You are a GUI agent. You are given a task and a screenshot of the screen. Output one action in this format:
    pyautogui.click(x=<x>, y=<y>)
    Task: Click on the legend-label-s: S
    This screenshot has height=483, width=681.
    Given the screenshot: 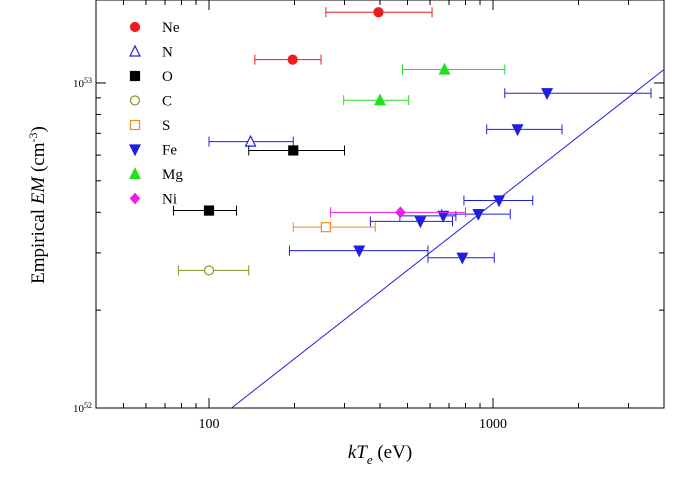 What is the action you would take?
    pyautogui.click(x=166, y=126)
    